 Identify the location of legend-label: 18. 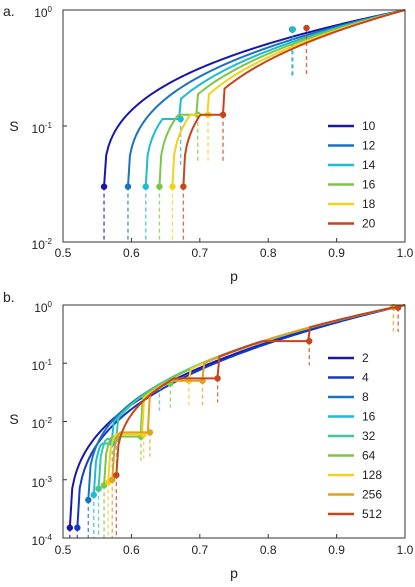
(369, 204).